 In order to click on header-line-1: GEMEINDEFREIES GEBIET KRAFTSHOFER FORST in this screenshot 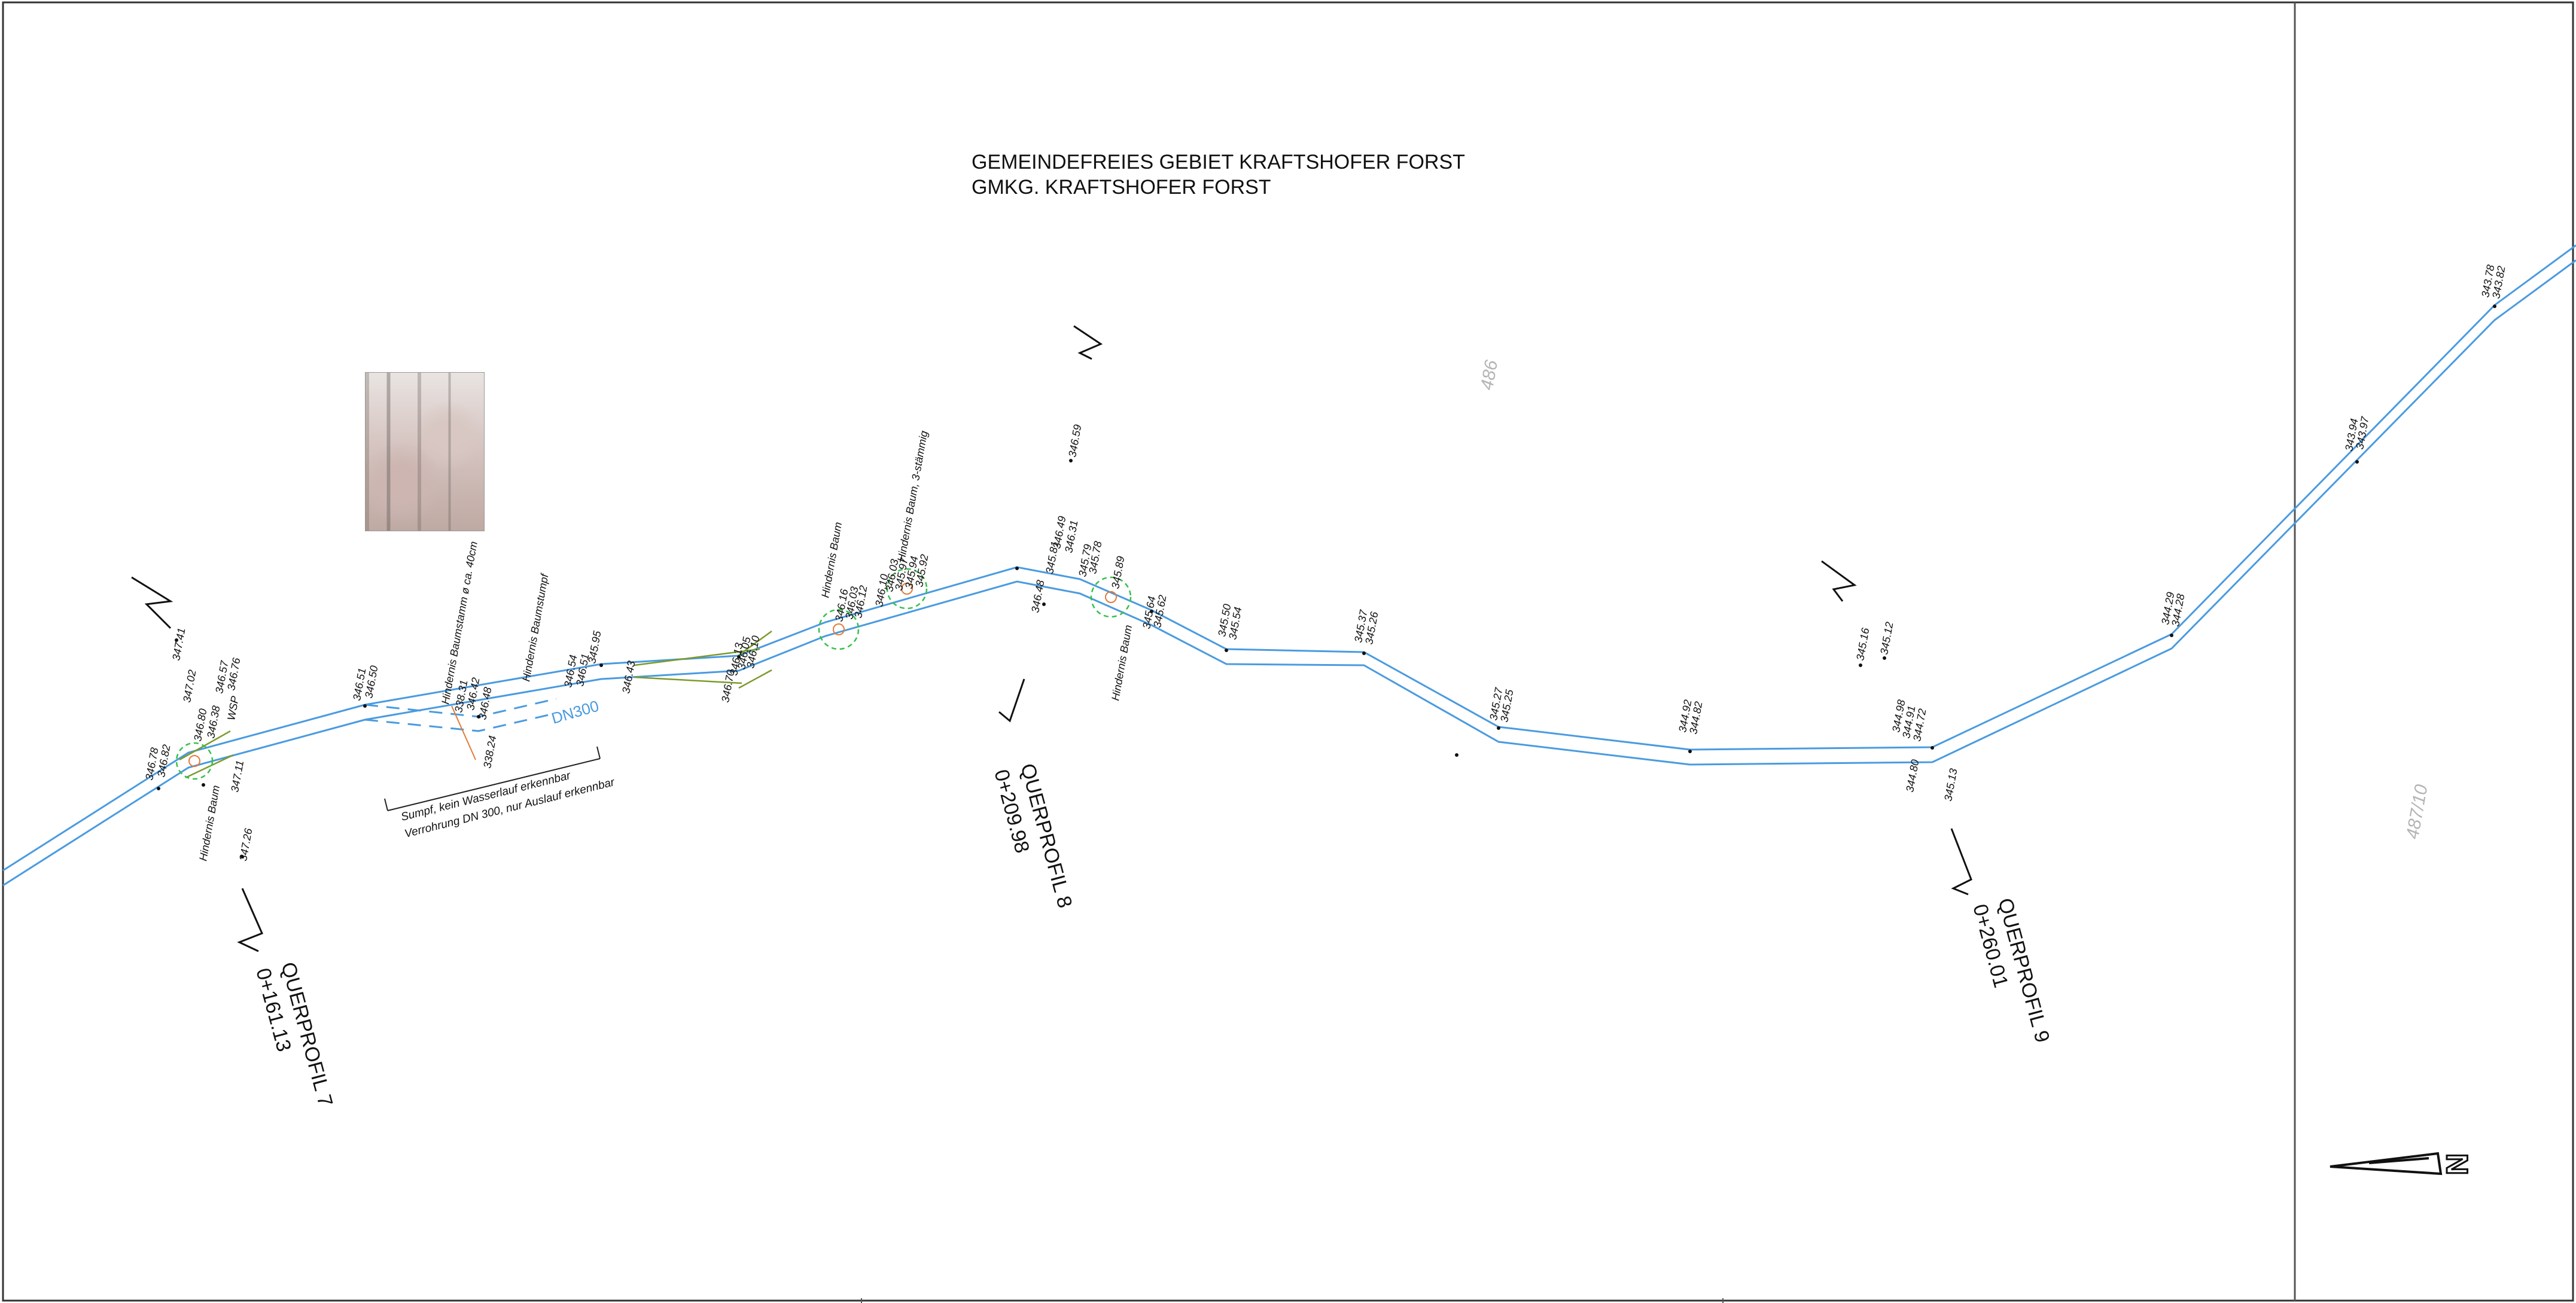, I will do `click(1218, 162)`.